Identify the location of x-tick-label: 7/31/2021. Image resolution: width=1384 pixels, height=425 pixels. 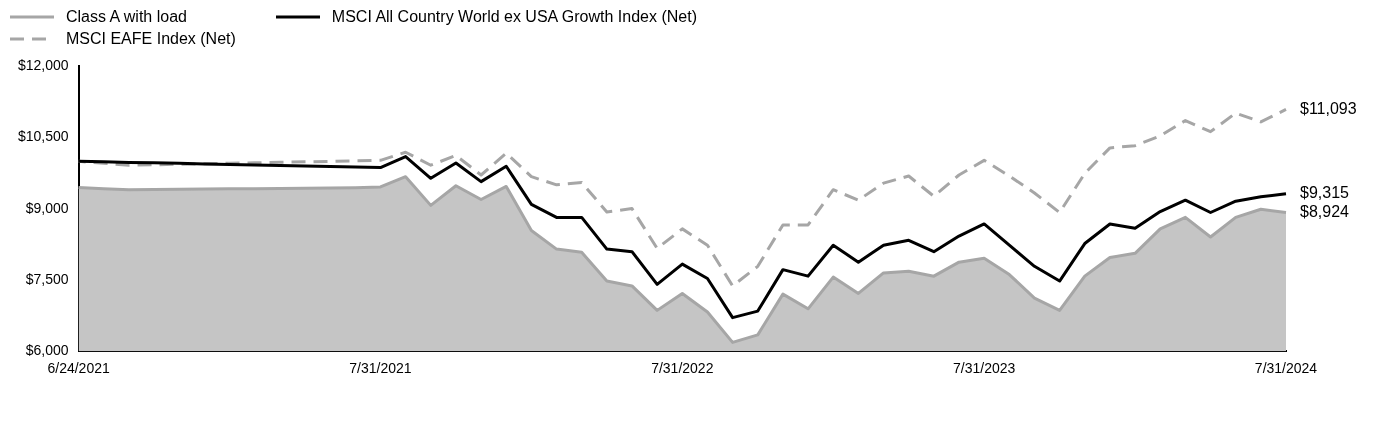
(380, 368).